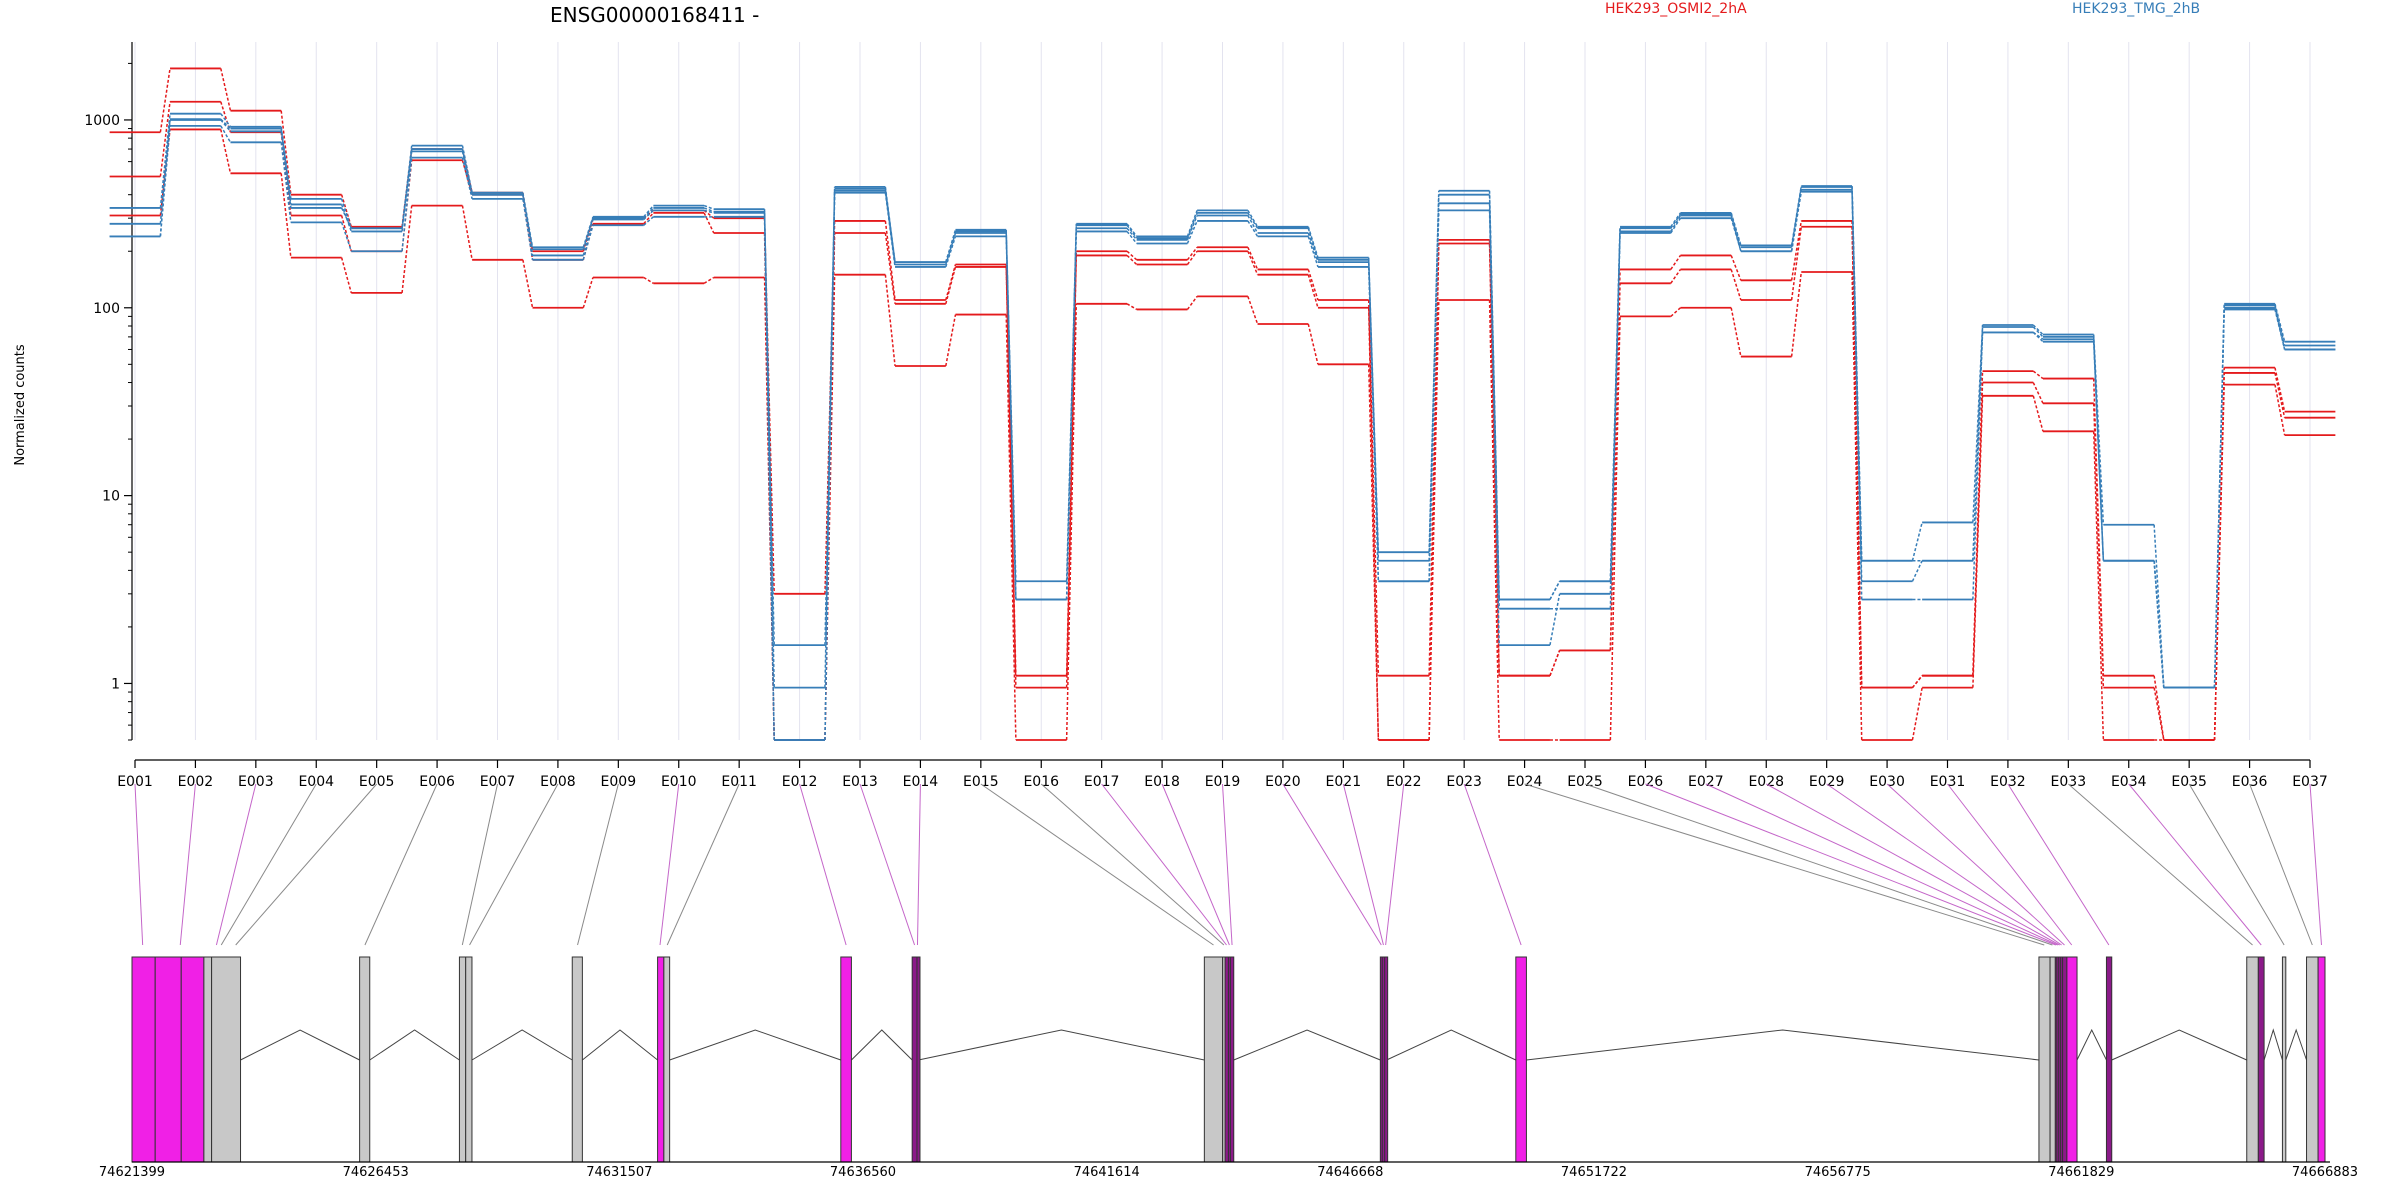 The width and height of the screenshot is (2400, 1200). What do you see at coordinates (739, 782) in the screenshot?
I see `x-tick-label: E011` at bounding box center [739, 782].